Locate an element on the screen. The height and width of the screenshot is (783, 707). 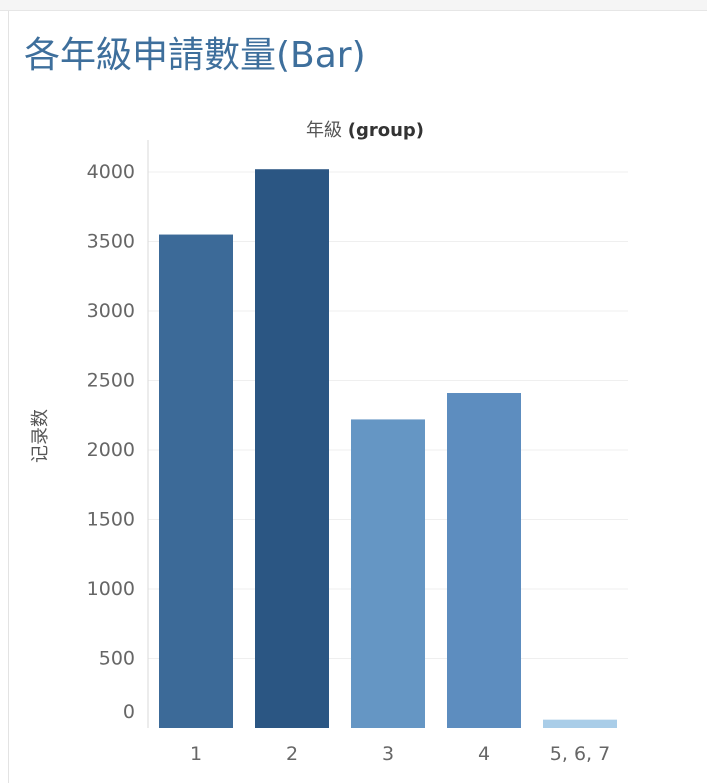
x-tick-label: 2 is located at coordinates (292, 754).